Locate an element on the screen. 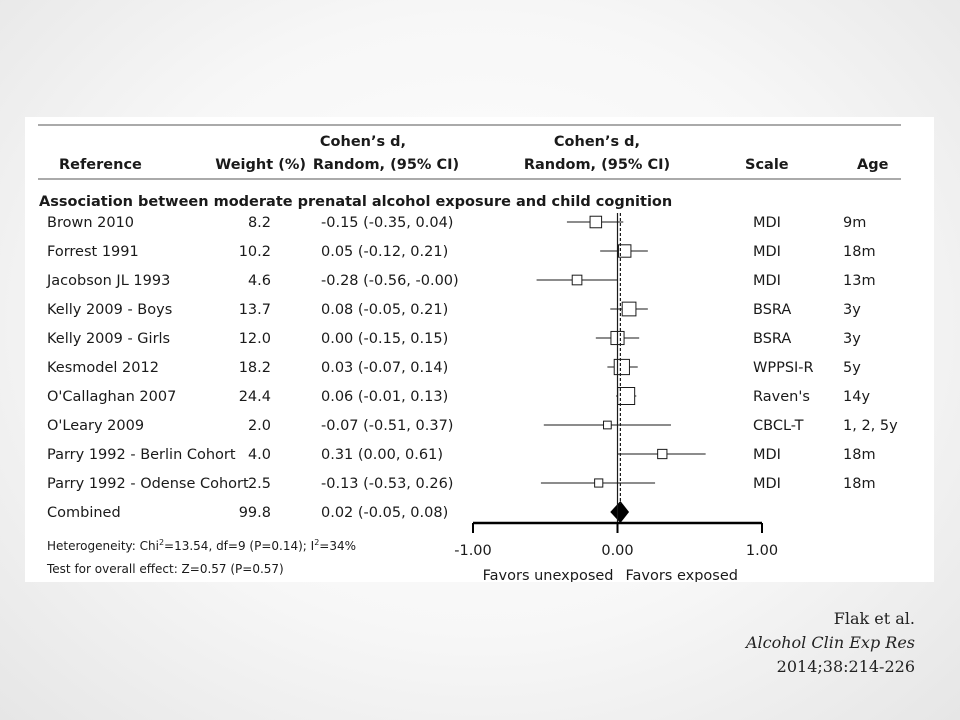 The height and width of the screenshot is (720, 960). heterogeneity-prefix: Heterogeneity: Chi is located at coordinates (103, 546).